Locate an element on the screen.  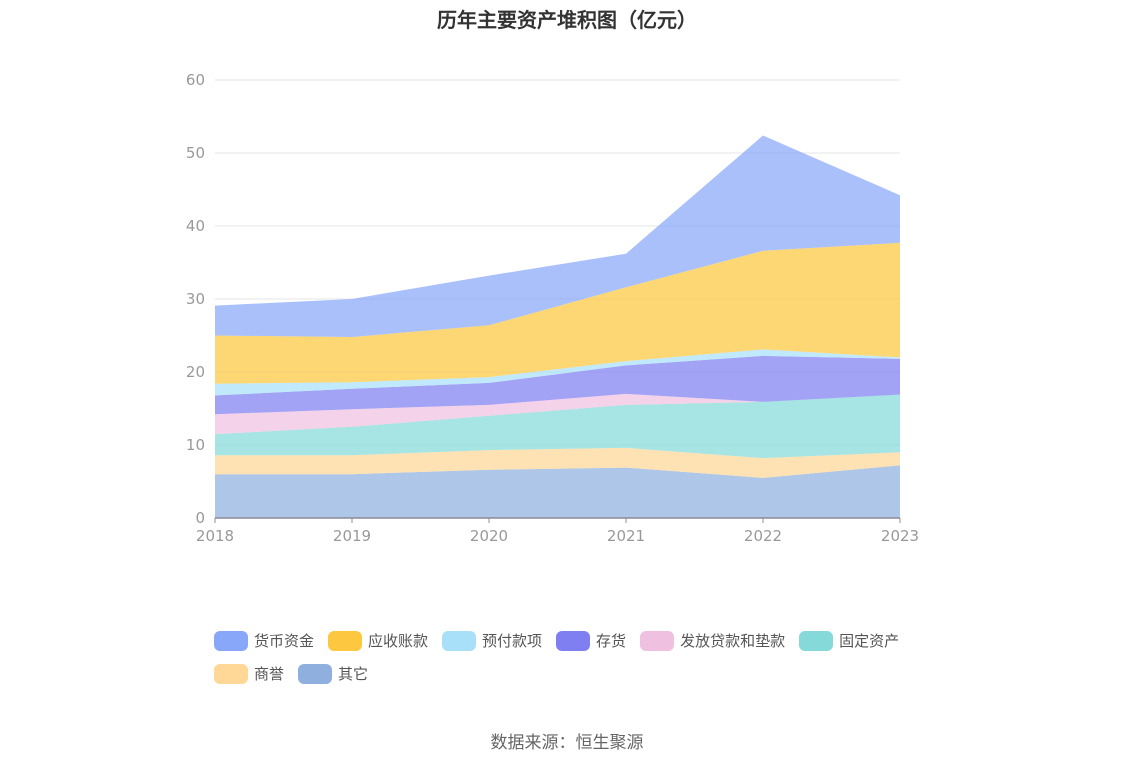
legend-label: 固定资产 is located at coordinates (869, 641).